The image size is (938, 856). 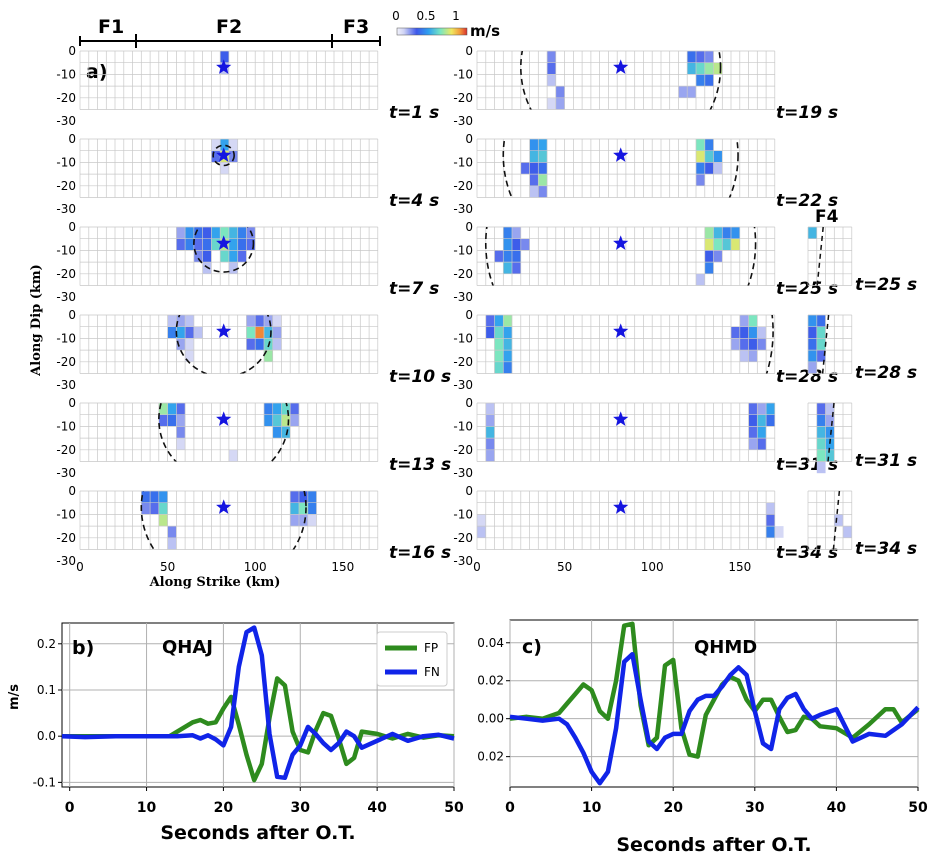 What do you see at coordinates (377, 808) in the screenshot?
I see `x-tick-label: 40` at bounding box center [377, 808].